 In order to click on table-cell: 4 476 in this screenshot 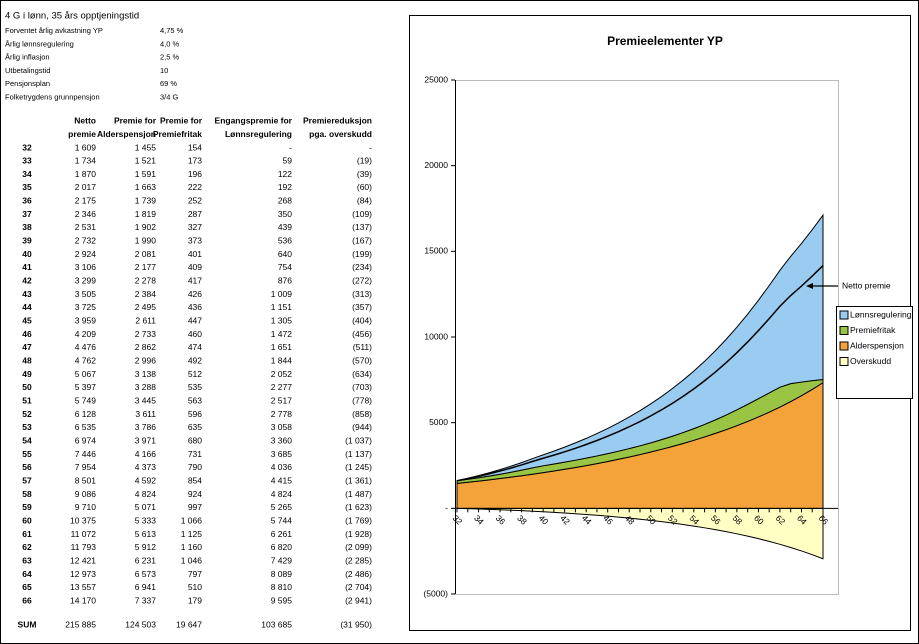, I will do `click(86, 347)`.